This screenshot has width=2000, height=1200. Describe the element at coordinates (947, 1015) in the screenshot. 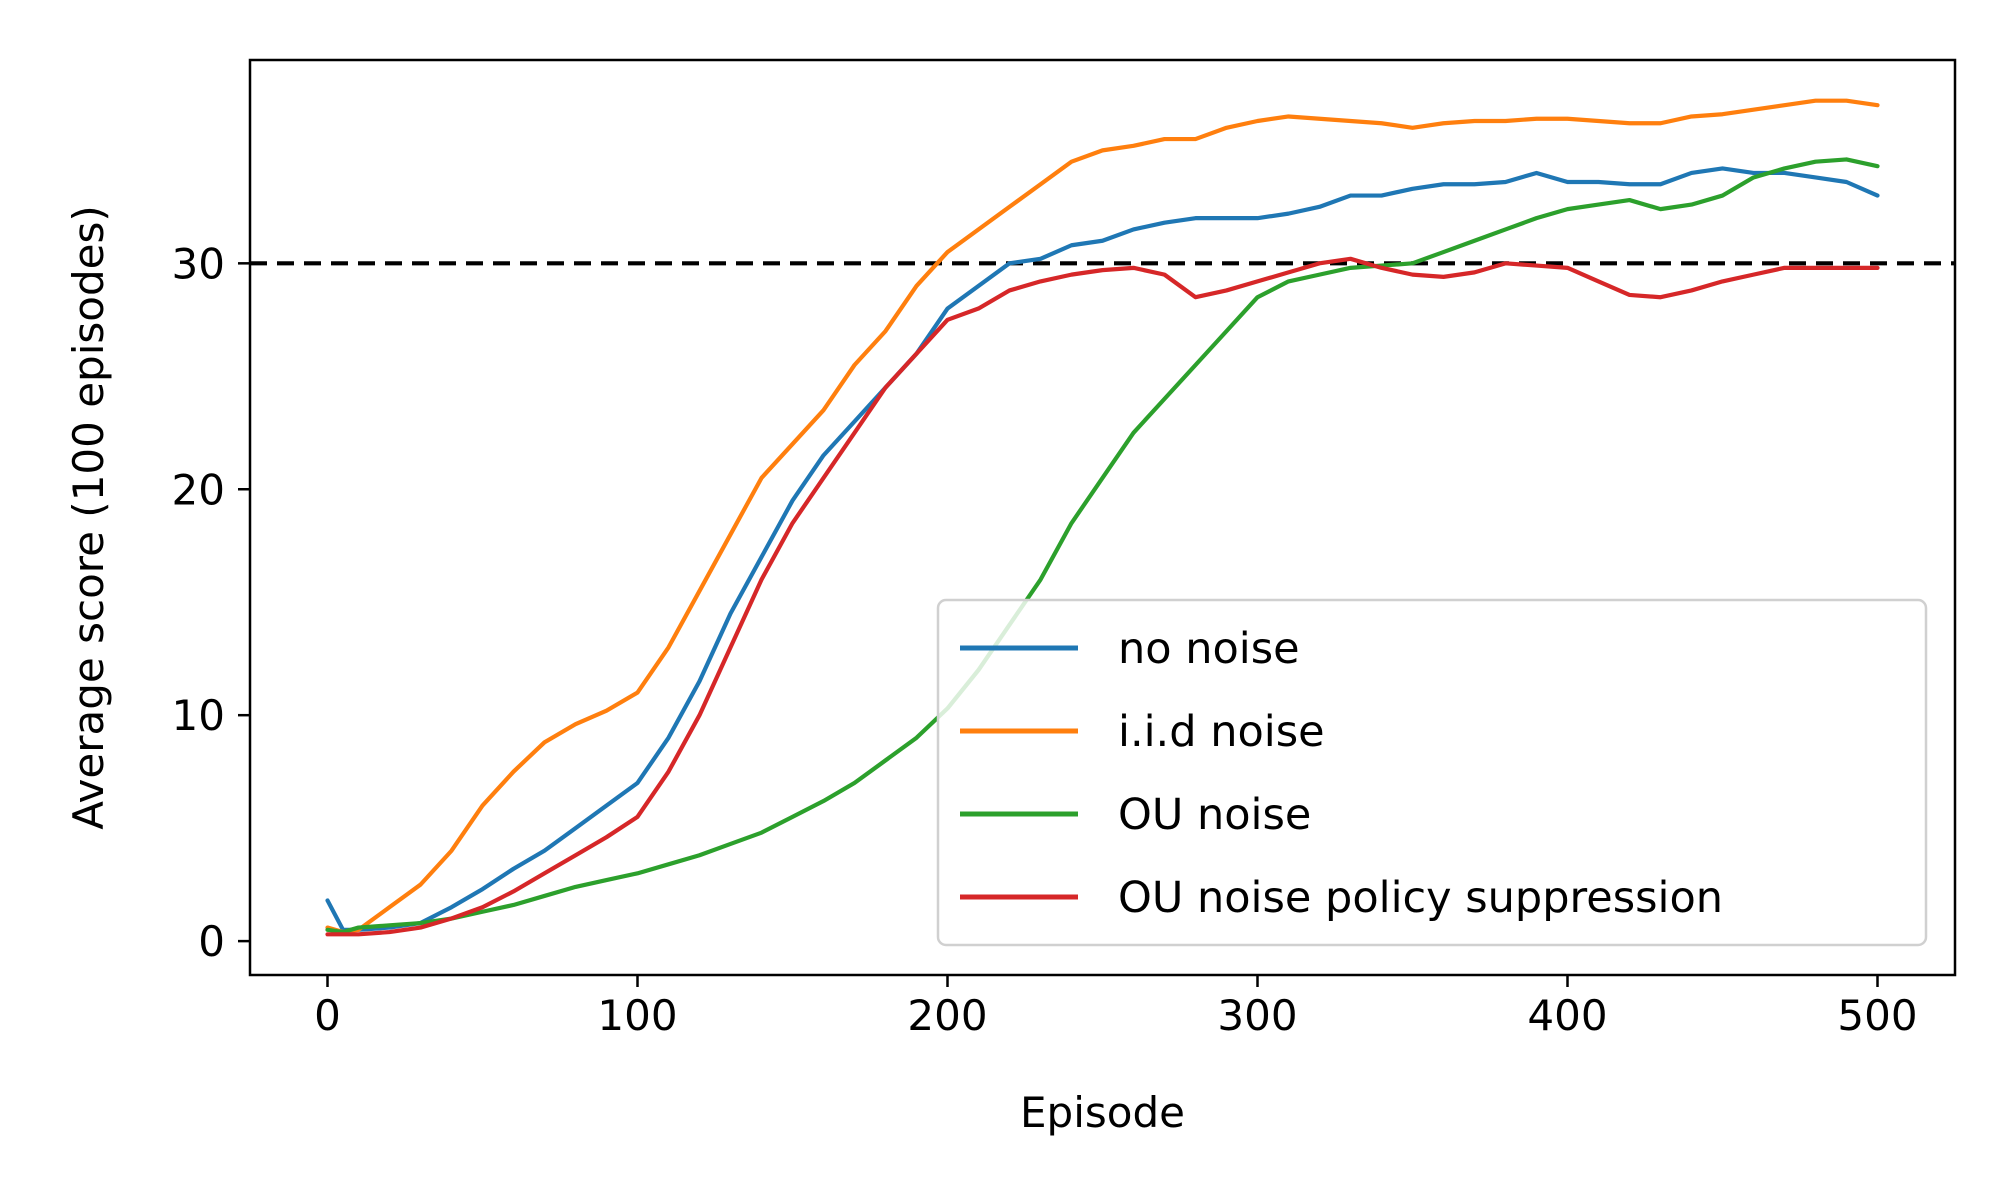

I see `x-tick-label-2: 200` at that location.